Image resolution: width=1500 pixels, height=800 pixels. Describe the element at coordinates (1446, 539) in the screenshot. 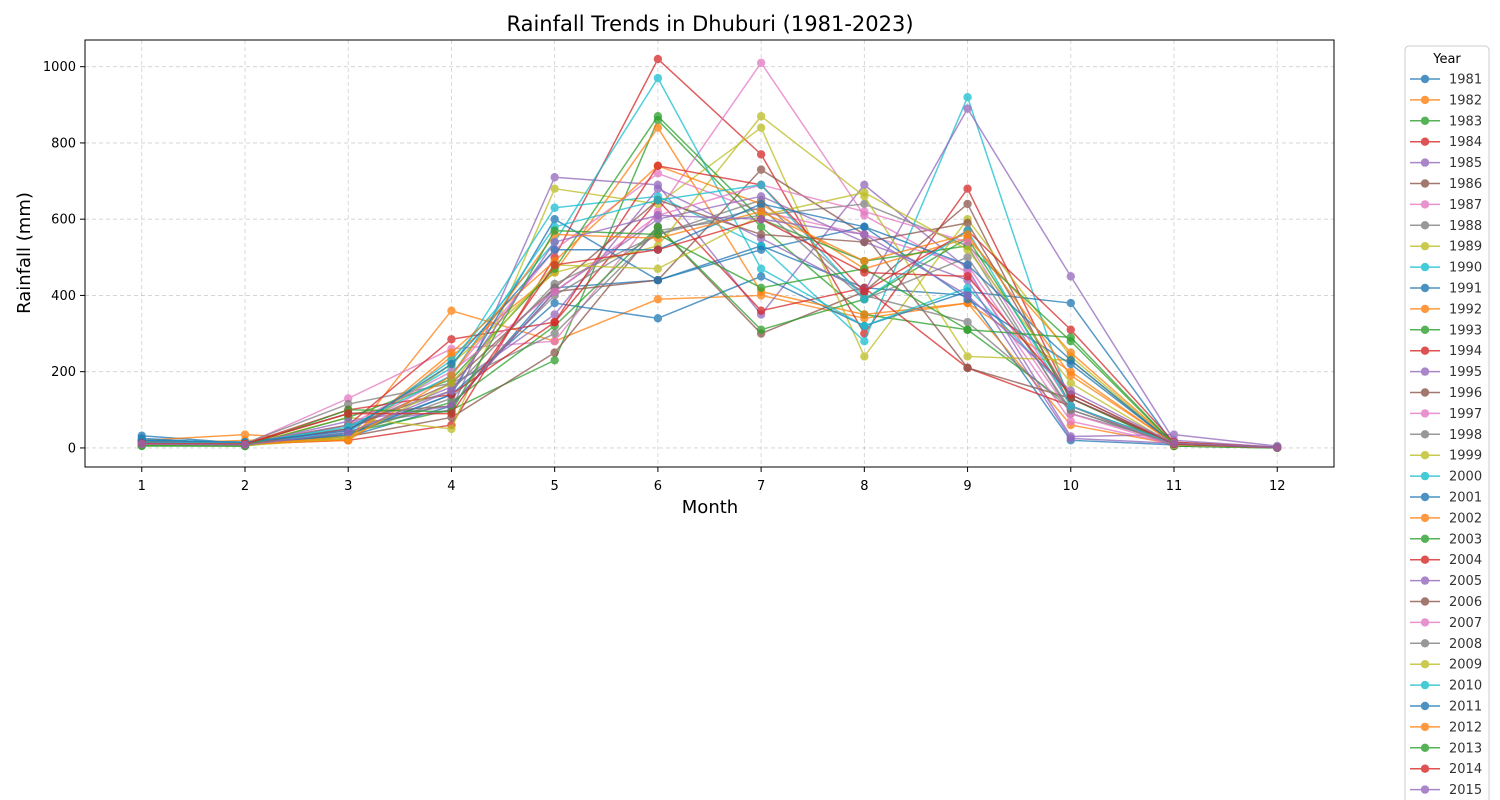

I see `legend-item-2003: 2003` at that location.